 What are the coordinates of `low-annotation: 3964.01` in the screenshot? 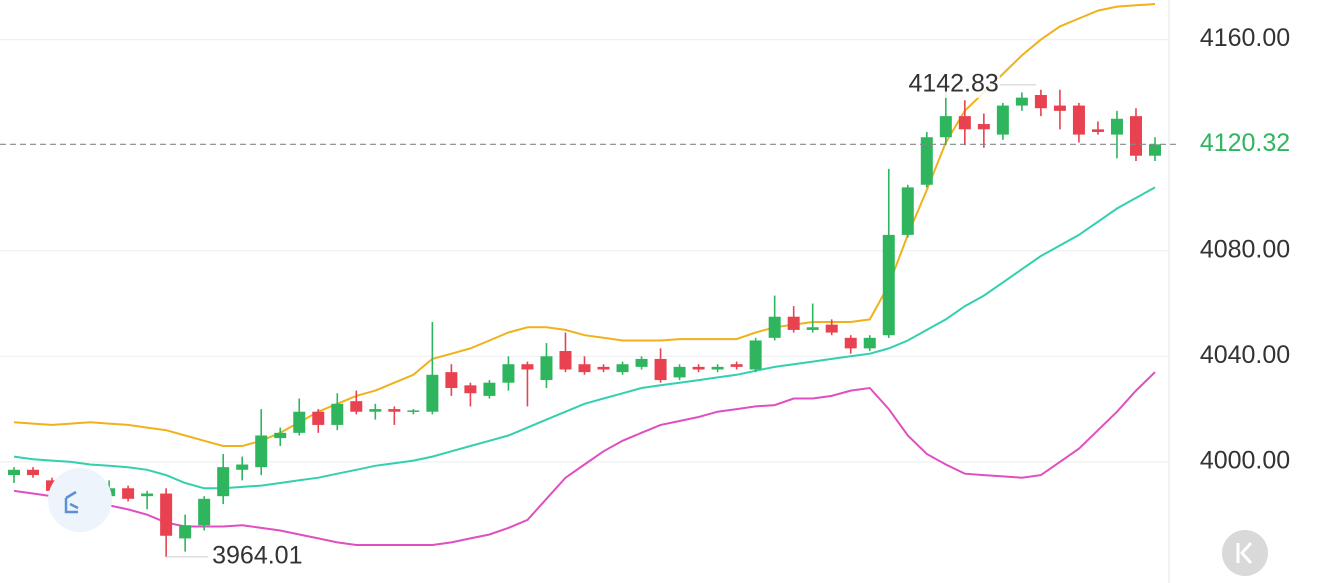 It's located at (257, 555).